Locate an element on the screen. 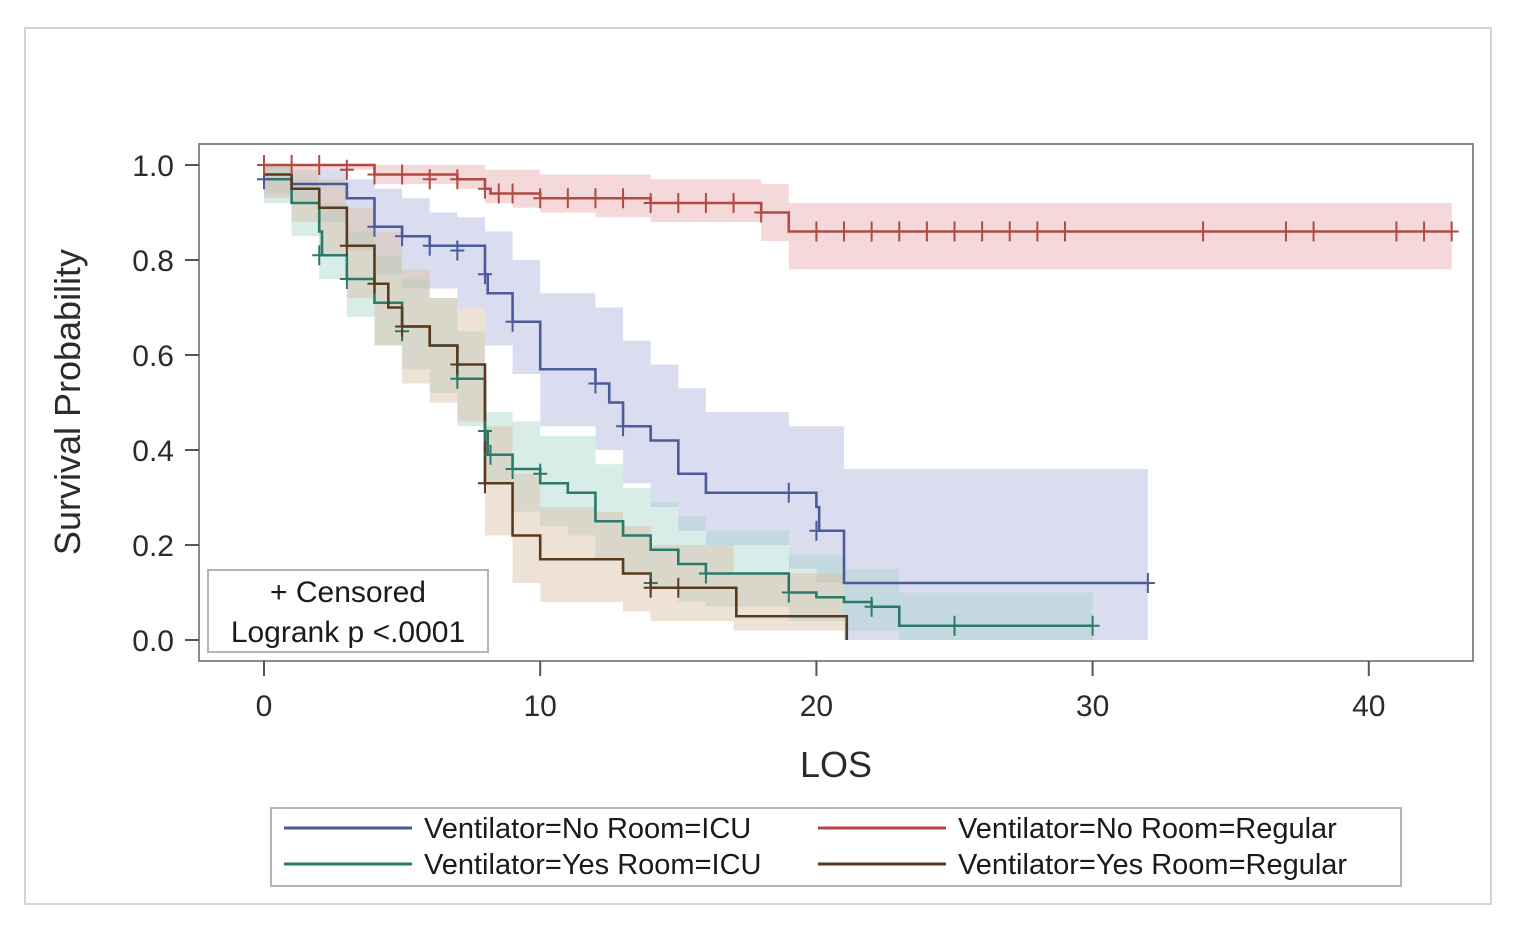  legend-label-vent-yes-regular: Ventilator=Yes Room=Regular is located at coordinates (1152, 865).